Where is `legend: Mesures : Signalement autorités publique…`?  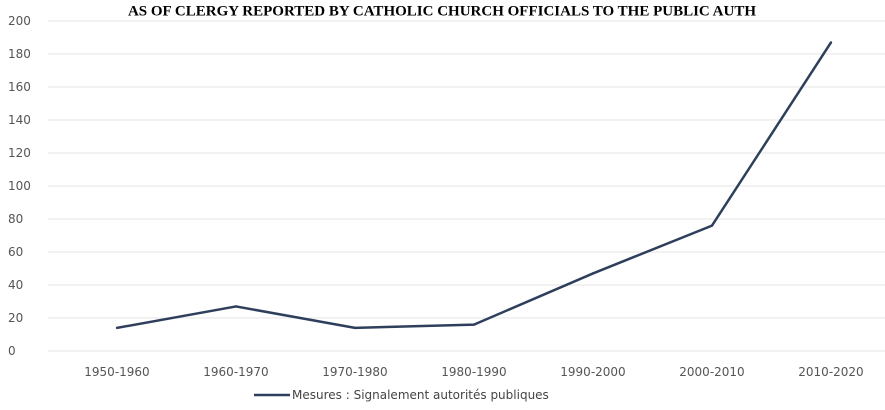
legend: Mesures : Signalement autorités publique… is located at coordinates (401, 395).